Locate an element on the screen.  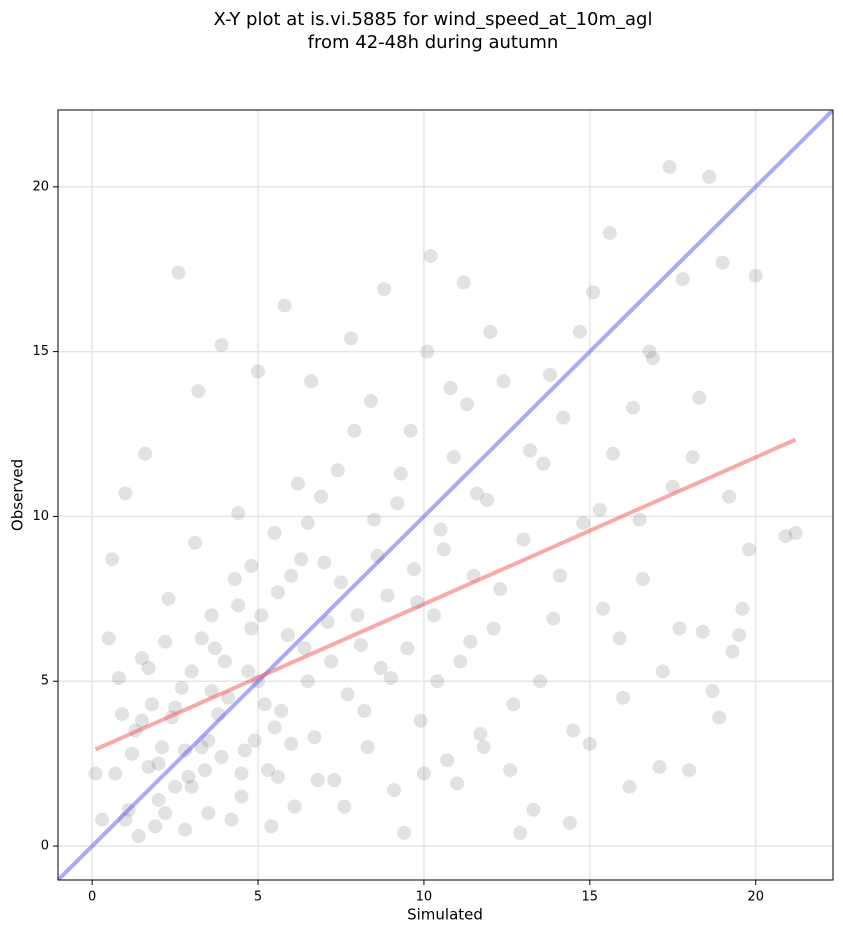
x-tick-label: 10 is located at coordinates (424, 897).